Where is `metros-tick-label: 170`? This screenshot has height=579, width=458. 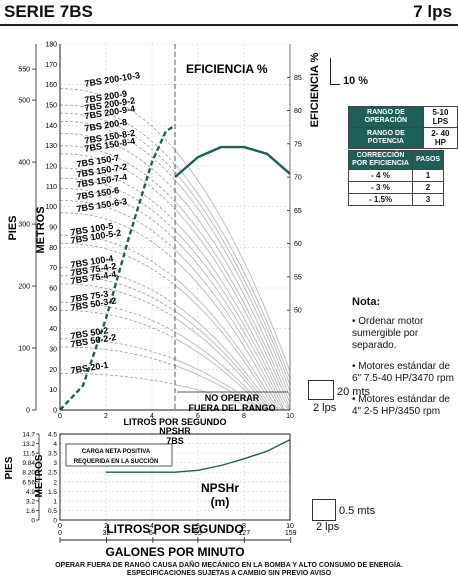
metros-tick-label: 170 is located at coordinates (51, 65).